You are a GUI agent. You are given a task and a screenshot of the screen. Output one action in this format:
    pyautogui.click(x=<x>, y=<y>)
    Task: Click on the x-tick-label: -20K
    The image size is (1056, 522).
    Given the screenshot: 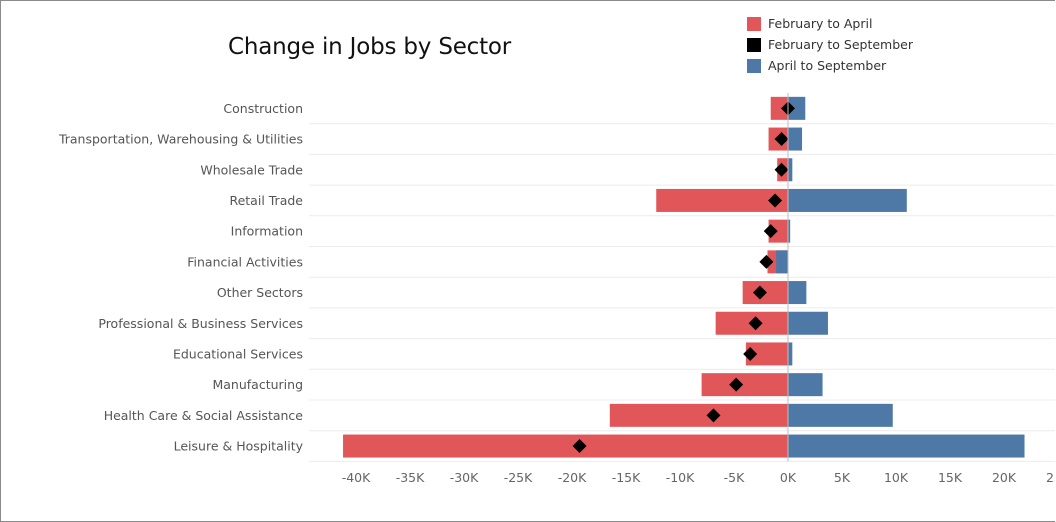 What is the action you would take?
    pyautogui.click(x=572, y=477)
    